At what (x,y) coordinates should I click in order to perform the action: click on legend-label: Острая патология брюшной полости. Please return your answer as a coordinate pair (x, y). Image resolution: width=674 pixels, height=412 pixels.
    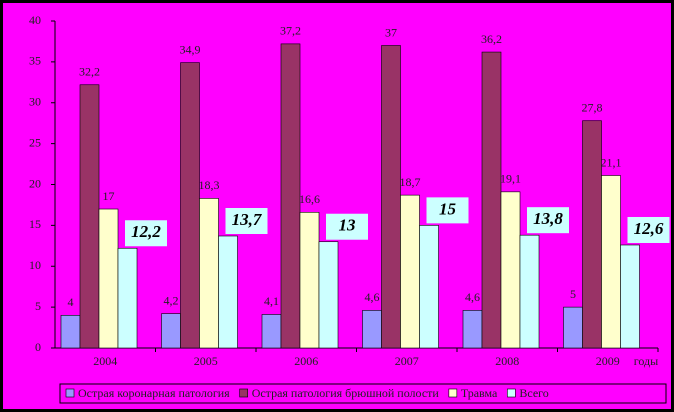
    Looking at the image, I should click on (346, 393).